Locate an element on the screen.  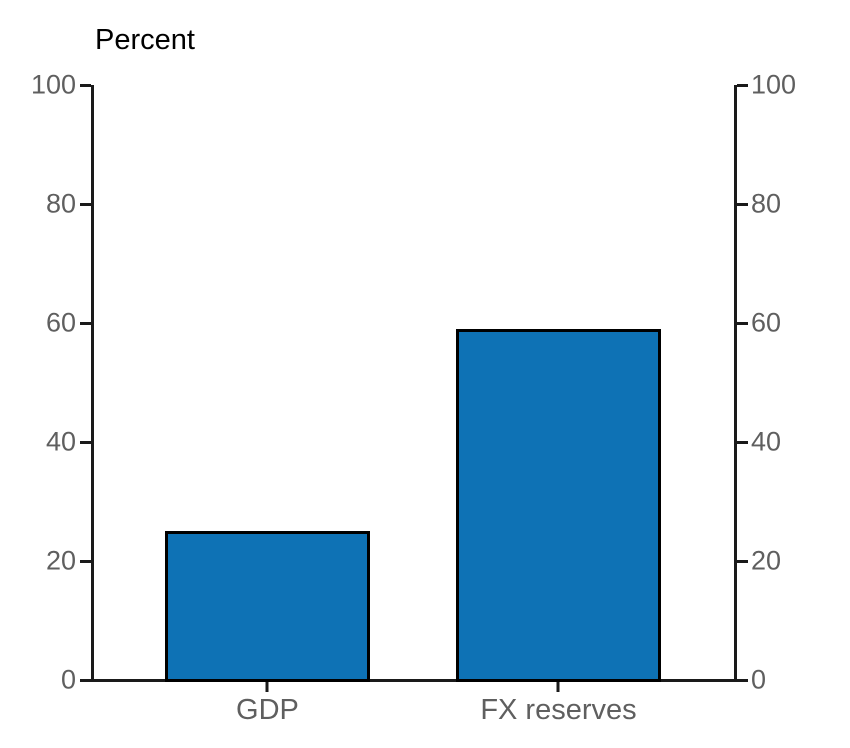
bar-gdp is located at coordinates (267, 606).